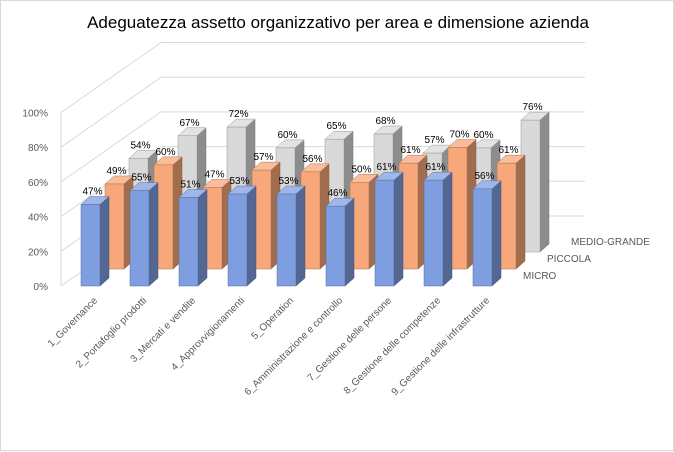 This screenshot has height=452, width=674. I want to click on series-label: PICCOLA, so click(569, 259).